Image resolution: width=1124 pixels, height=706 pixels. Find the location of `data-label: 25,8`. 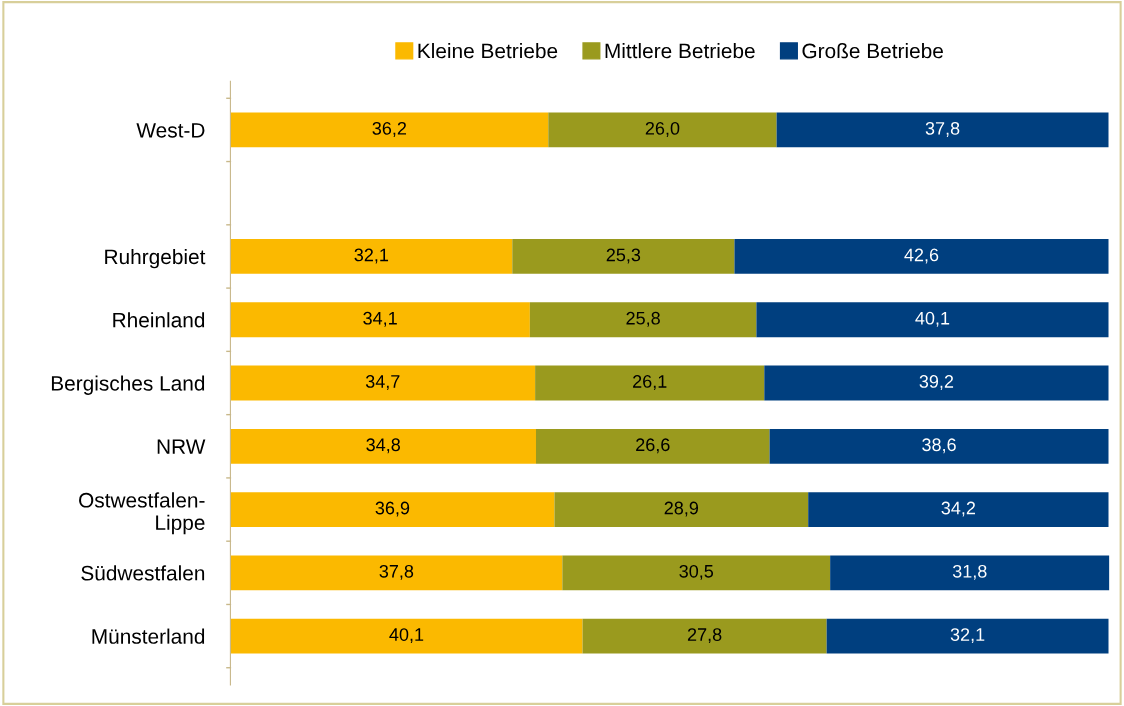

data-label: 25,8 is located at coordinates (643, 319).